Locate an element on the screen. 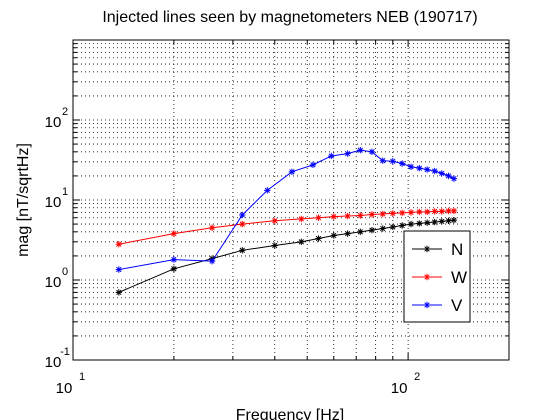 The height and width of the screenshot is (420, 560). y-tick-exponent: 2 is located at coordinates (65, 112).